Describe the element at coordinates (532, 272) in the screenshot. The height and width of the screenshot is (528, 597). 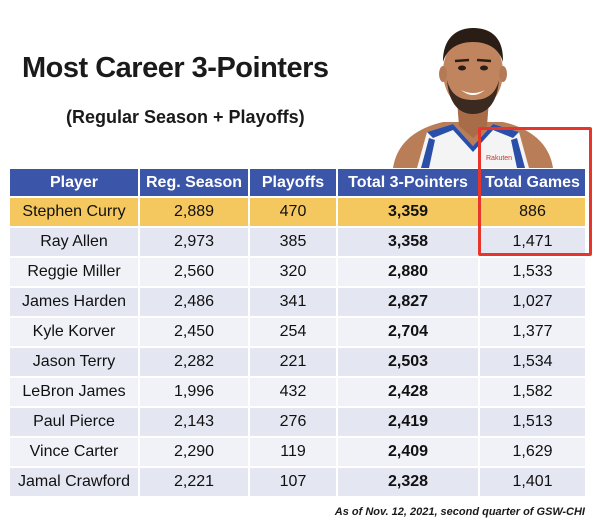
I see `total-games-cell: 1,533` at that location.